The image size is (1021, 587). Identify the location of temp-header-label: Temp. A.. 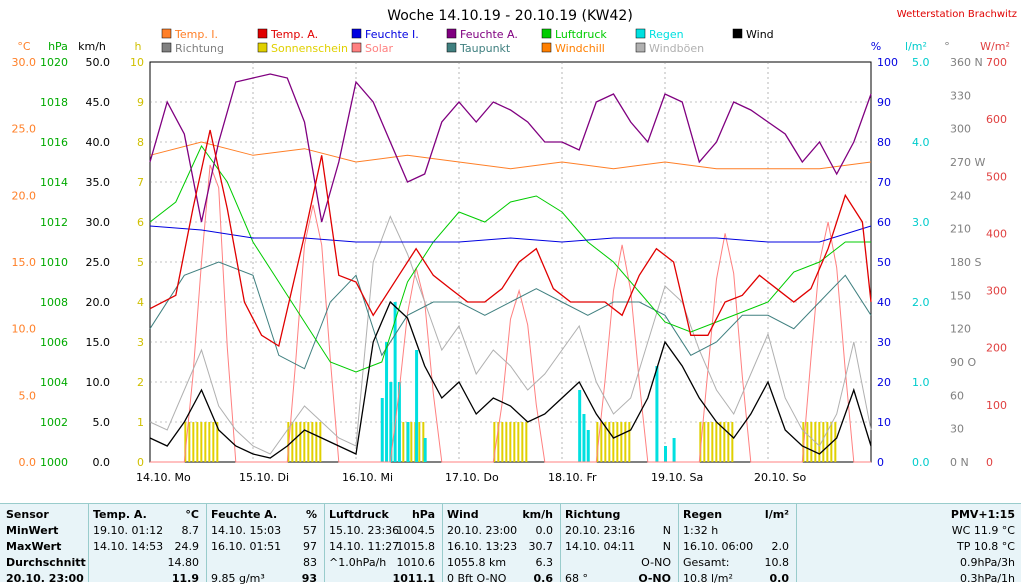
(120, 514).